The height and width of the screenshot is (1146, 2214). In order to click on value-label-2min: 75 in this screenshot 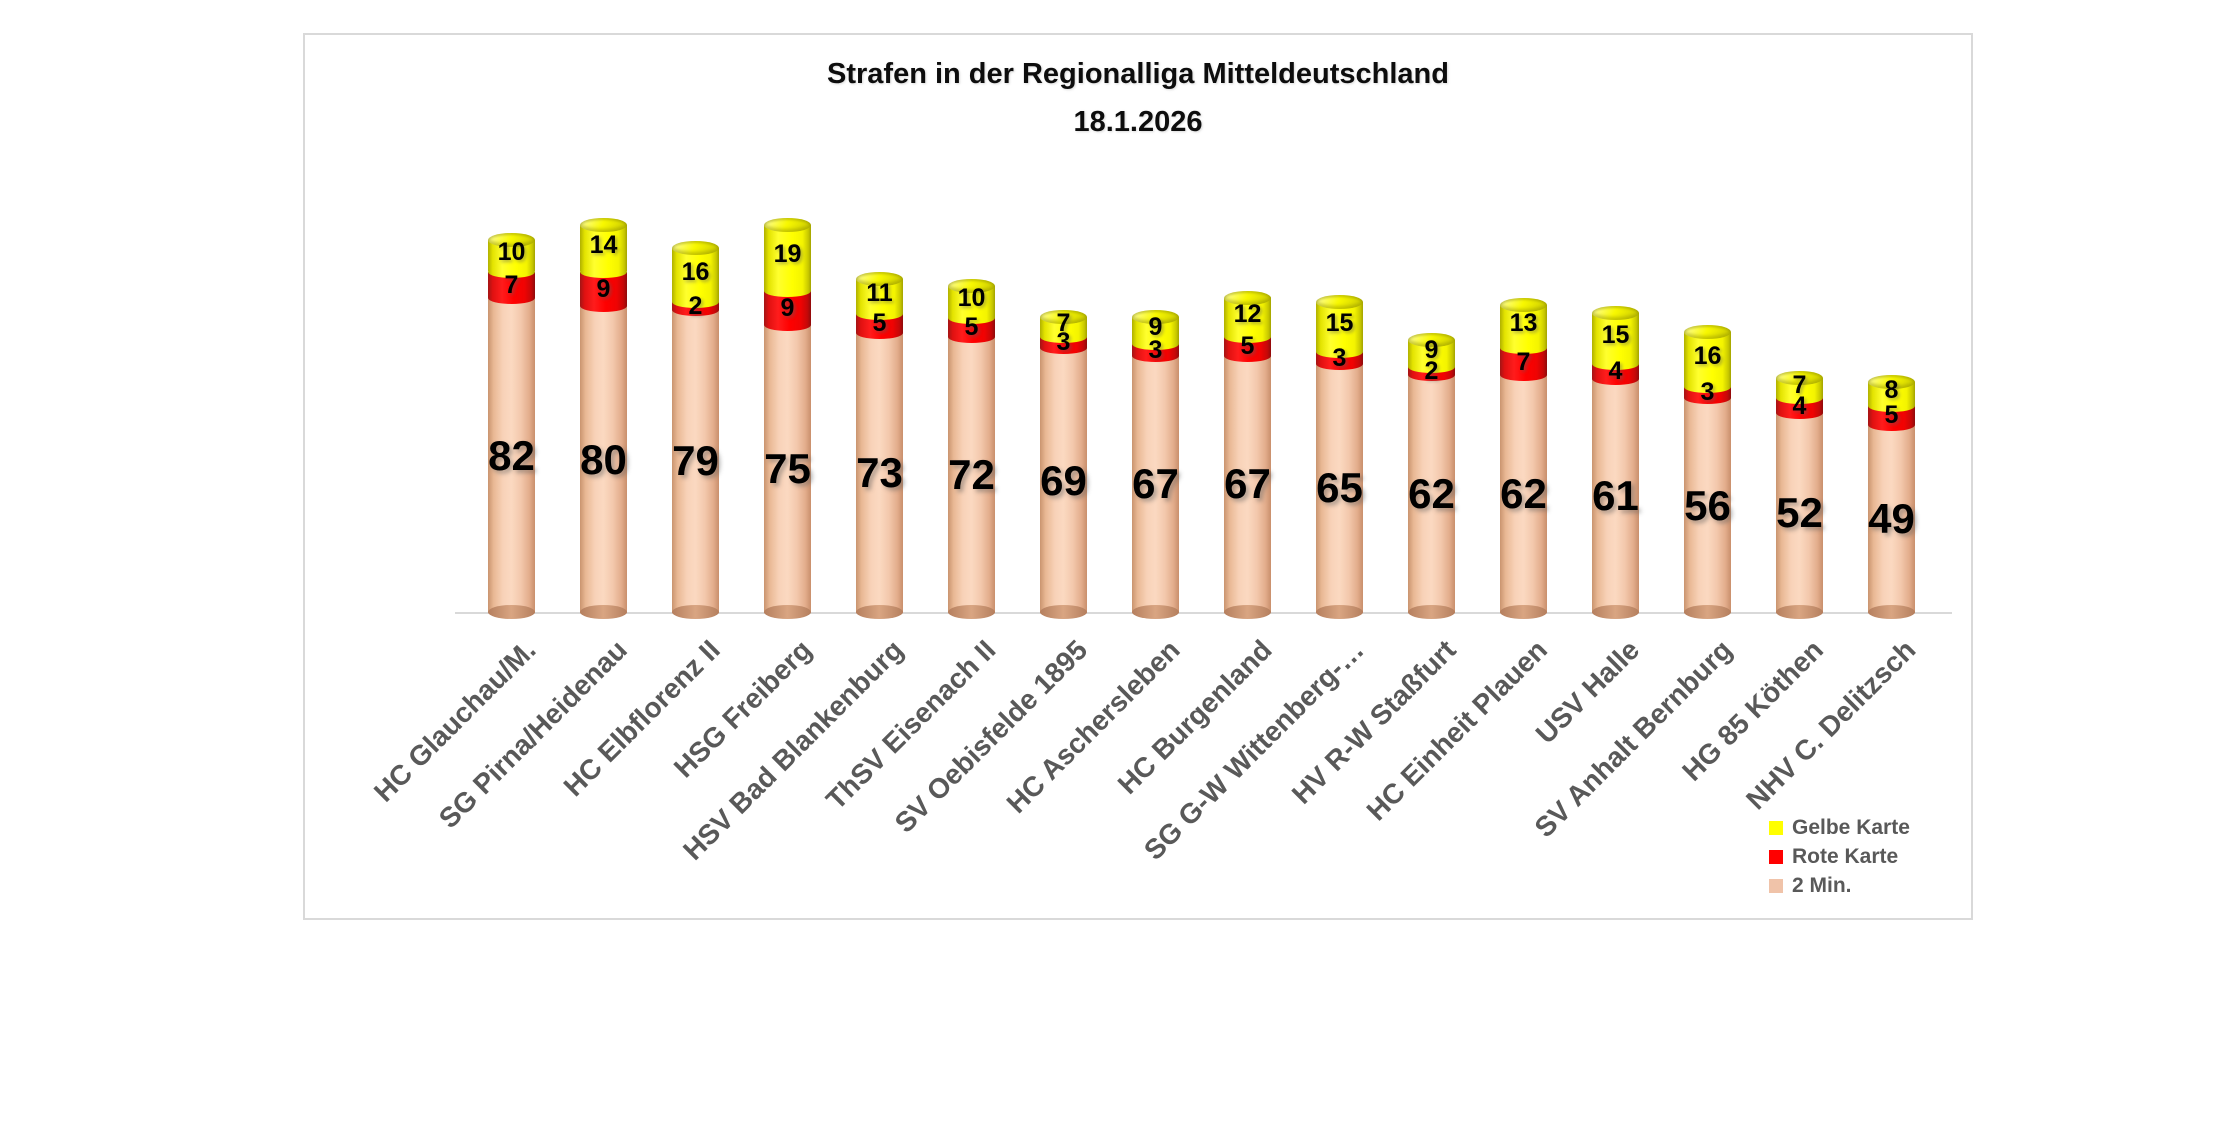, I will do `click(787, 469)`.